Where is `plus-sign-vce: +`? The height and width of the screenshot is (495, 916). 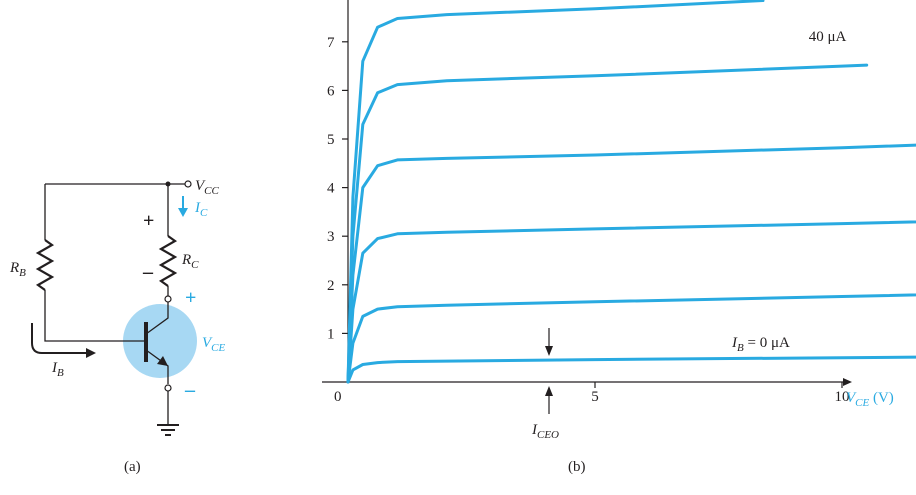 plus-sign-vce: + is located at coordinates (190, 298).